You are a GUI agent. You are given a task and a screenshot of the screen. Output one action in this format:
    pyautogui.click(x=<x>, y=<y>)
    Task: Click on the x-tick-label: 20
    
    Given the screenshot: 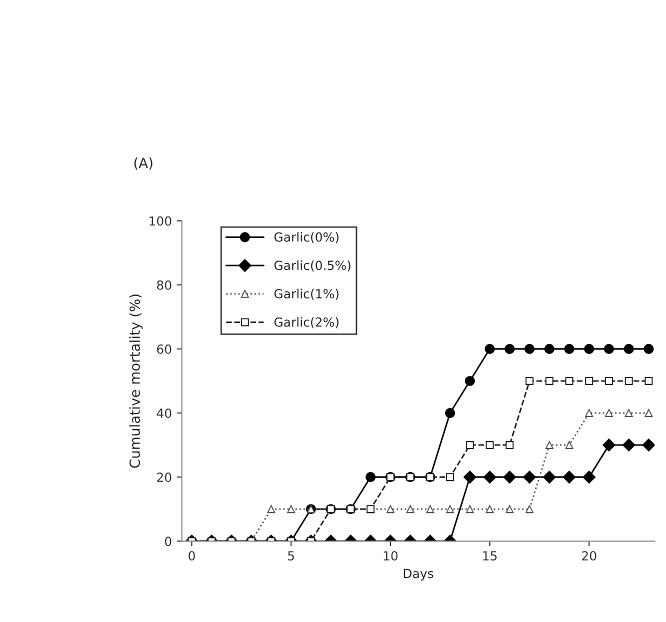 What is the action you would take?
    pyautogui.click(x=589, y=556)
    